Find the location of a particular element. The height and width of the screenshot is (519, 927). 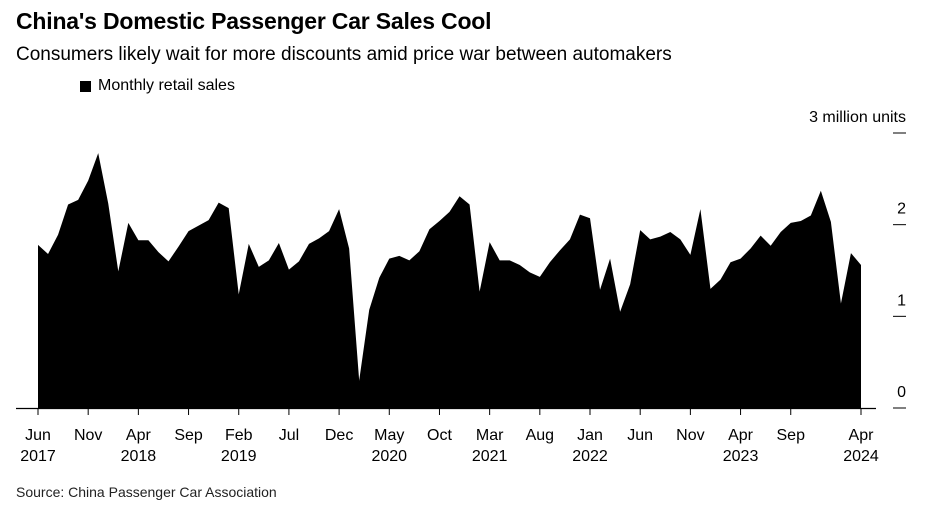

x-tick-year-2019-02: 2019 is located at coordinates (239, 456).